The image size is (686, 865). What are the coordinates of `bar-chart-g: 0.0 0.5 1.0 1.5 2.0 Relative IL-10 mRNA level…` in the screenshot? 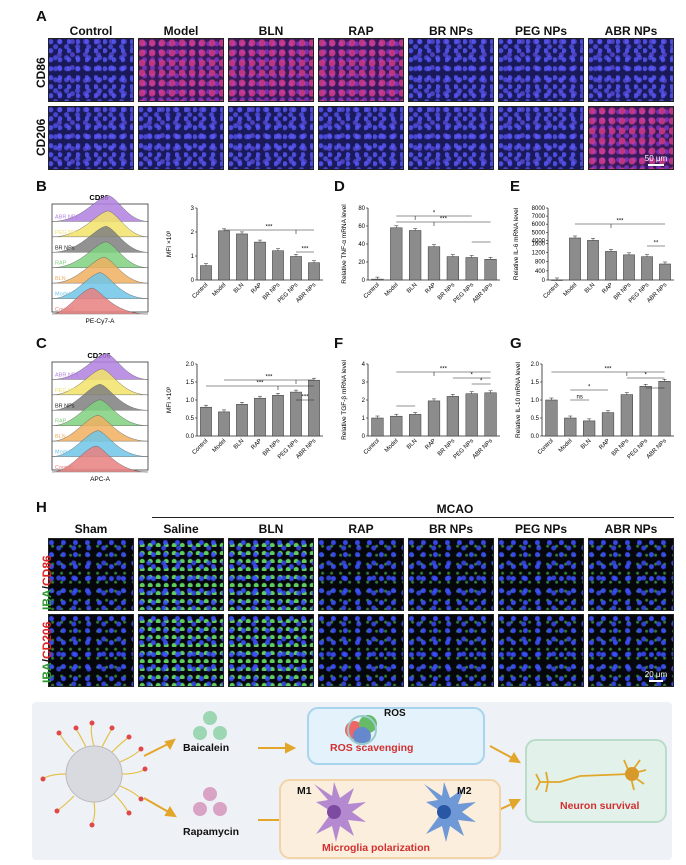 It's located at (594, 411).